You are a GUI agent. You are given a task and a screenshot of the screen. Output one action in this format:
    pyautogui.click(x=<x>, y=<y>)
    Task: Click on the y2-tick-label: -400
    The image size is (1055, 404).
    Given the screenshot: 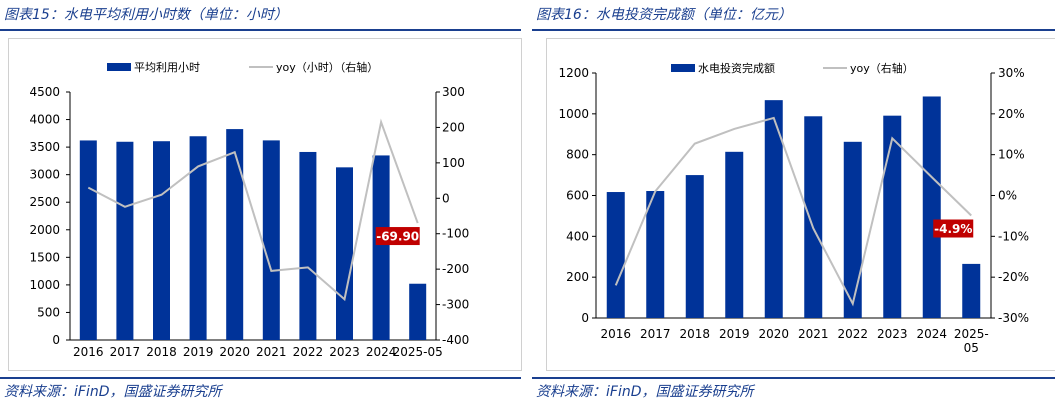 What is the action you would take?
    pyautogui.click(x=455, y=340)
    